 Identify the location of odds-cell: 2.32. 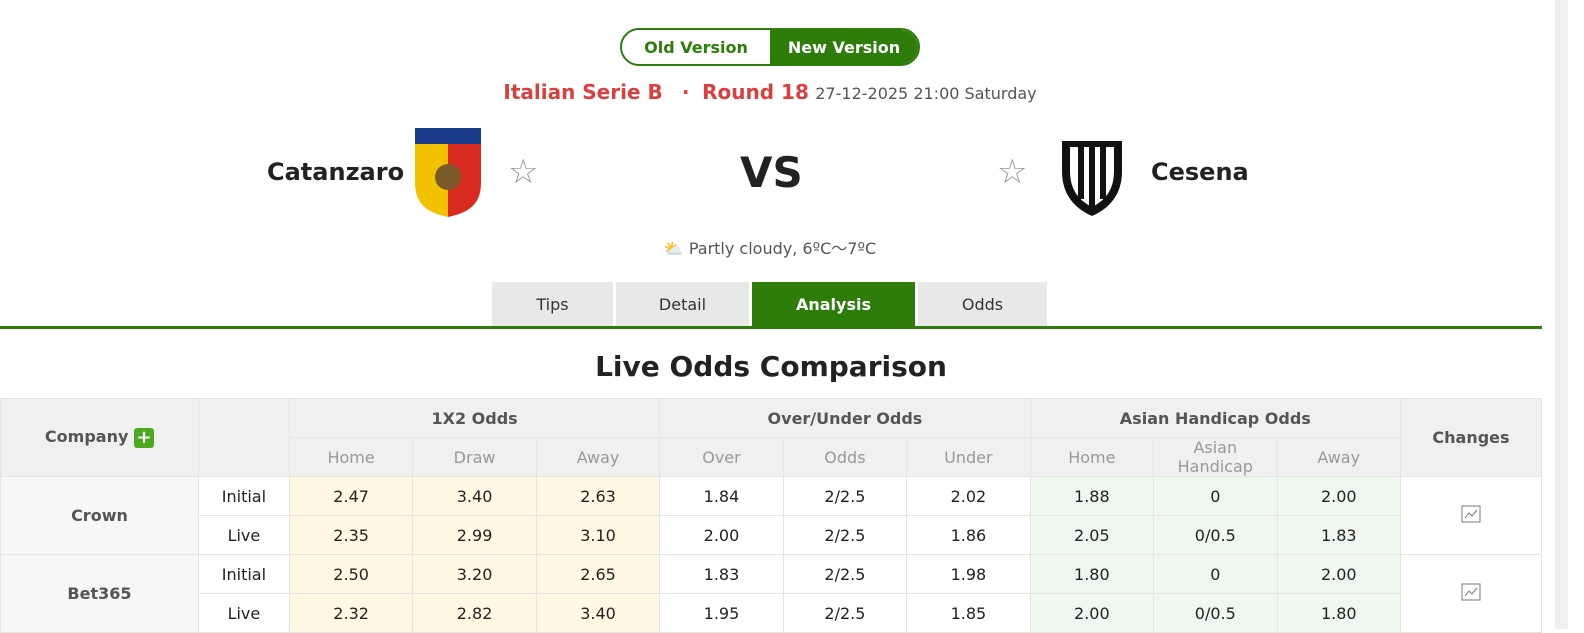
(351, 613).